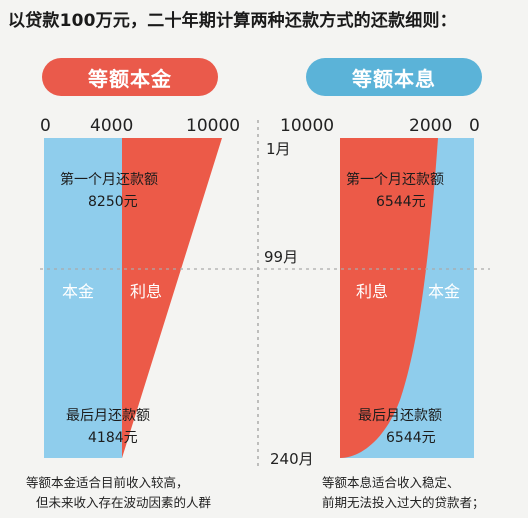 The width and height of the screenshot is (528, 518). Describe the element at coordinates (146, 291) in the screenshot. I see `left-interest-label: 利息` at that location.